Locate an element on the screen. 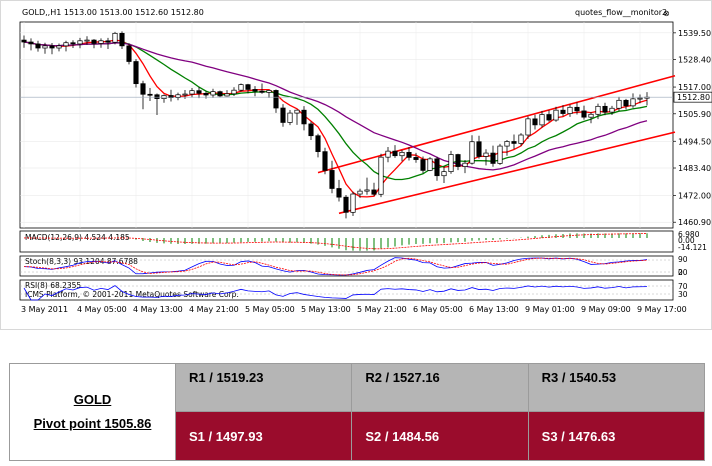 This screenshot has width=712, height=466. current-price-box is located at coordinates (692, 97).